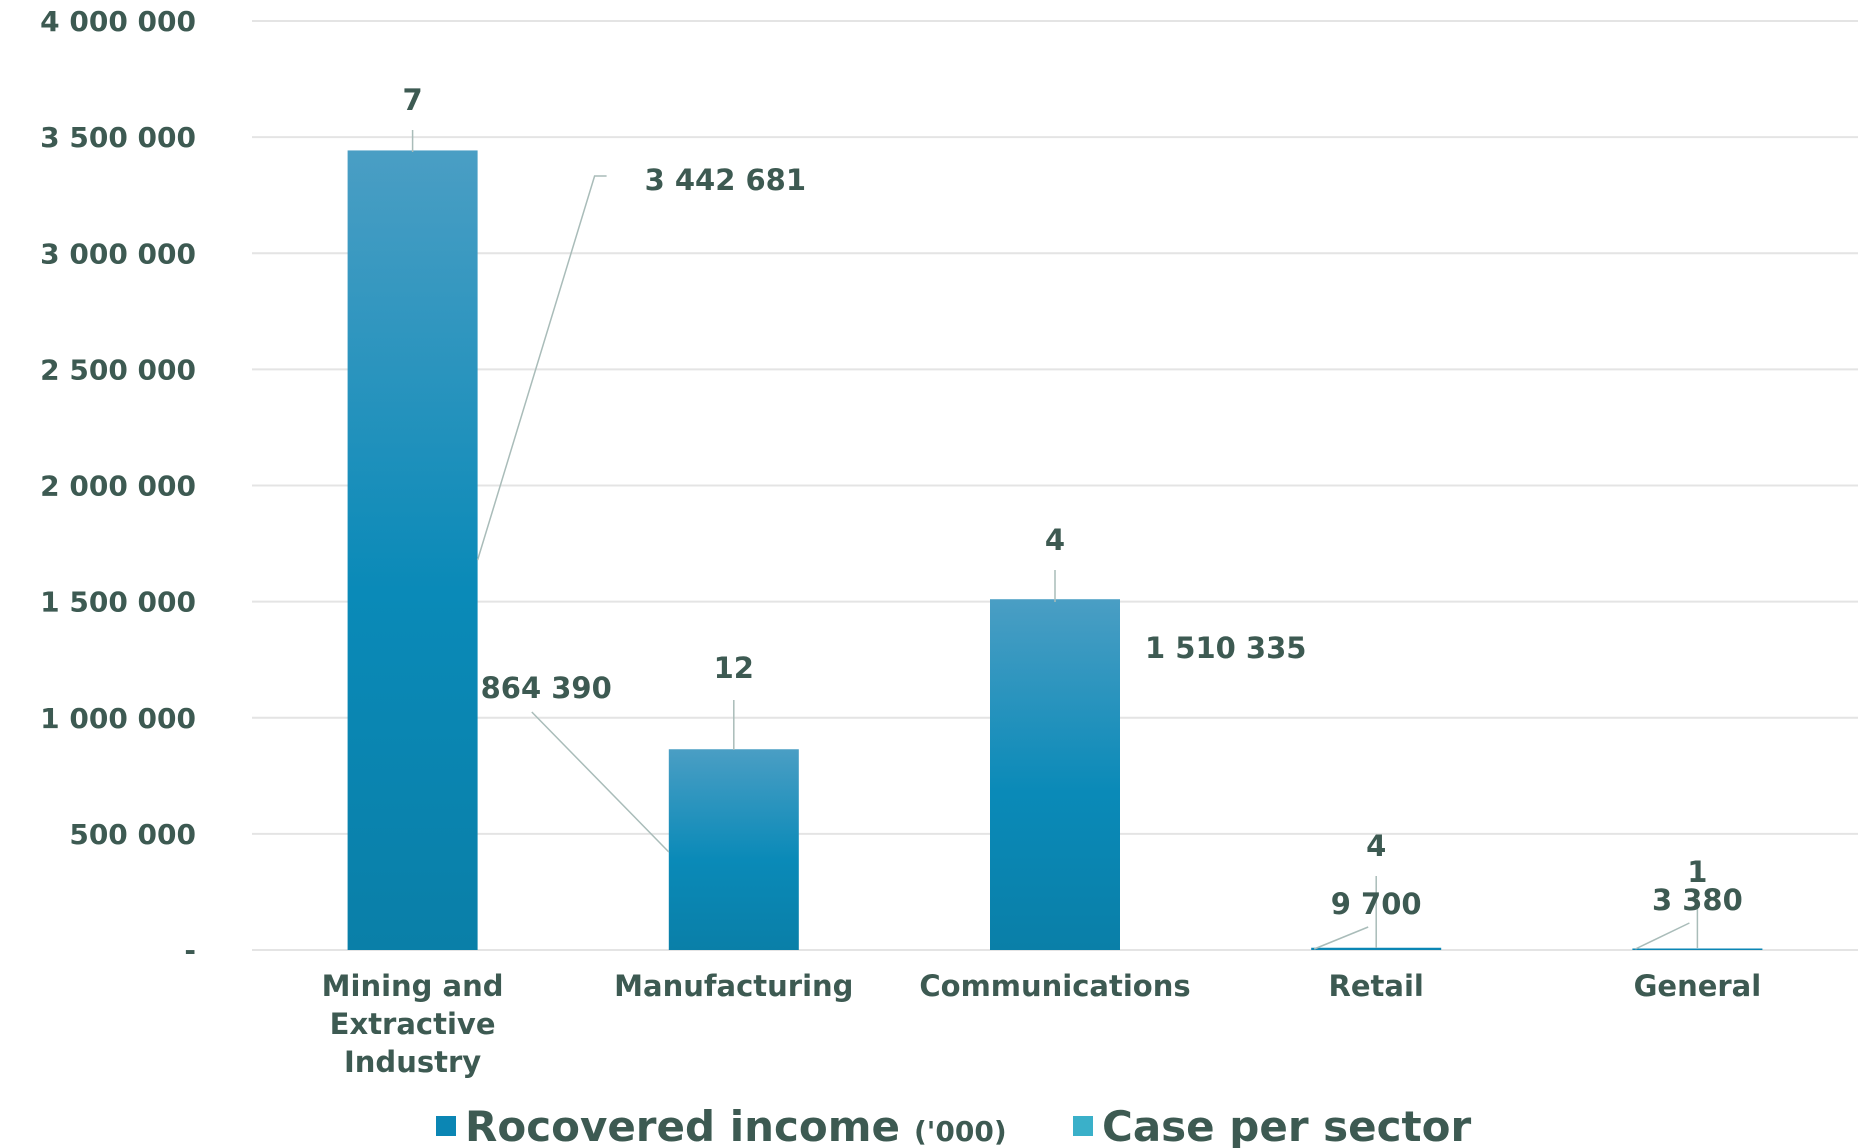  Describe the element at coordinates (960, 1131) in the screenshot. I see `legend-unit-recovered-income: ('000)` at that location.